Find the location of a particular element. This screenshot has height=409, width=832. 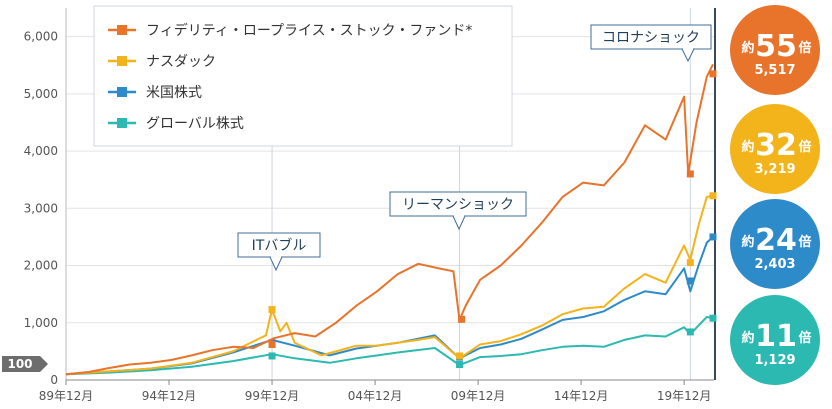

legend-label: 米国株式 is located at coordinates (174, 93).